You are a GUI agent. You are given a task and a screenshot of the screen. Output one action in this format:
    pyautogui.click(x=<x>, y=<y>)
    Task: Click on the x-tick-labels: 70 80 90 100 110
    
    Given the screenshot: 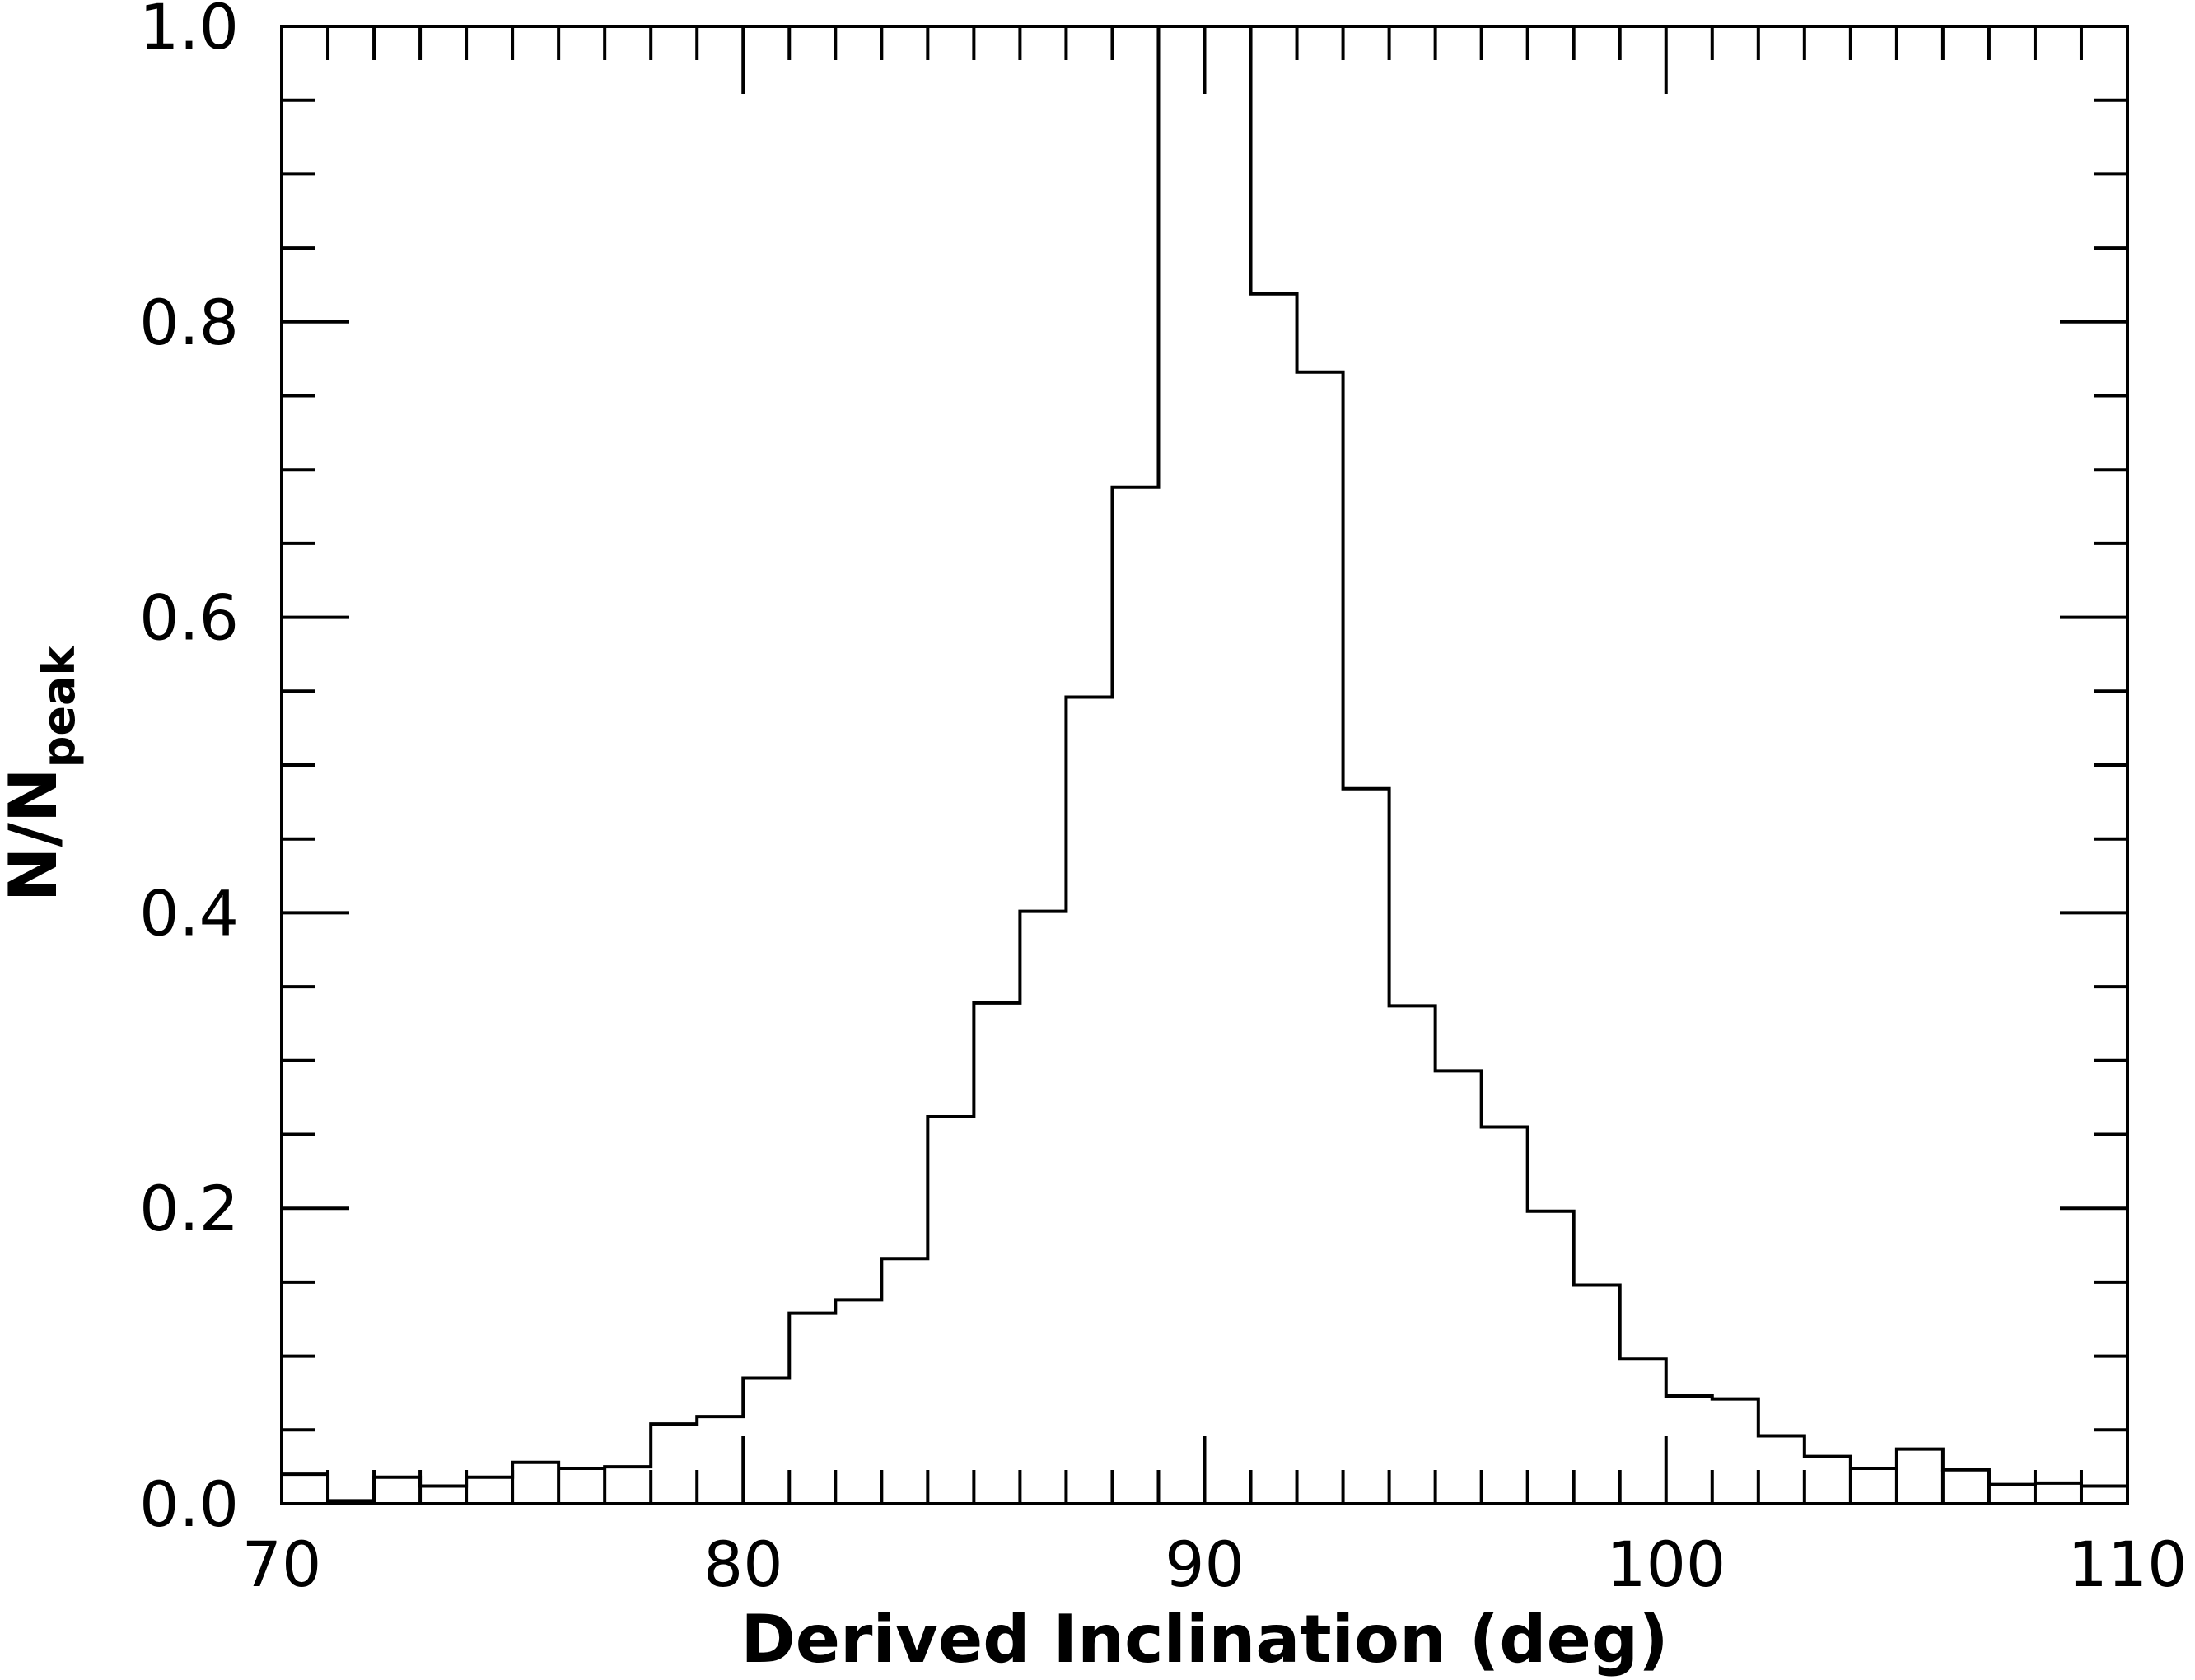 What is the action you would take?
    pyautogui.click(x=1215, y=1564)
    